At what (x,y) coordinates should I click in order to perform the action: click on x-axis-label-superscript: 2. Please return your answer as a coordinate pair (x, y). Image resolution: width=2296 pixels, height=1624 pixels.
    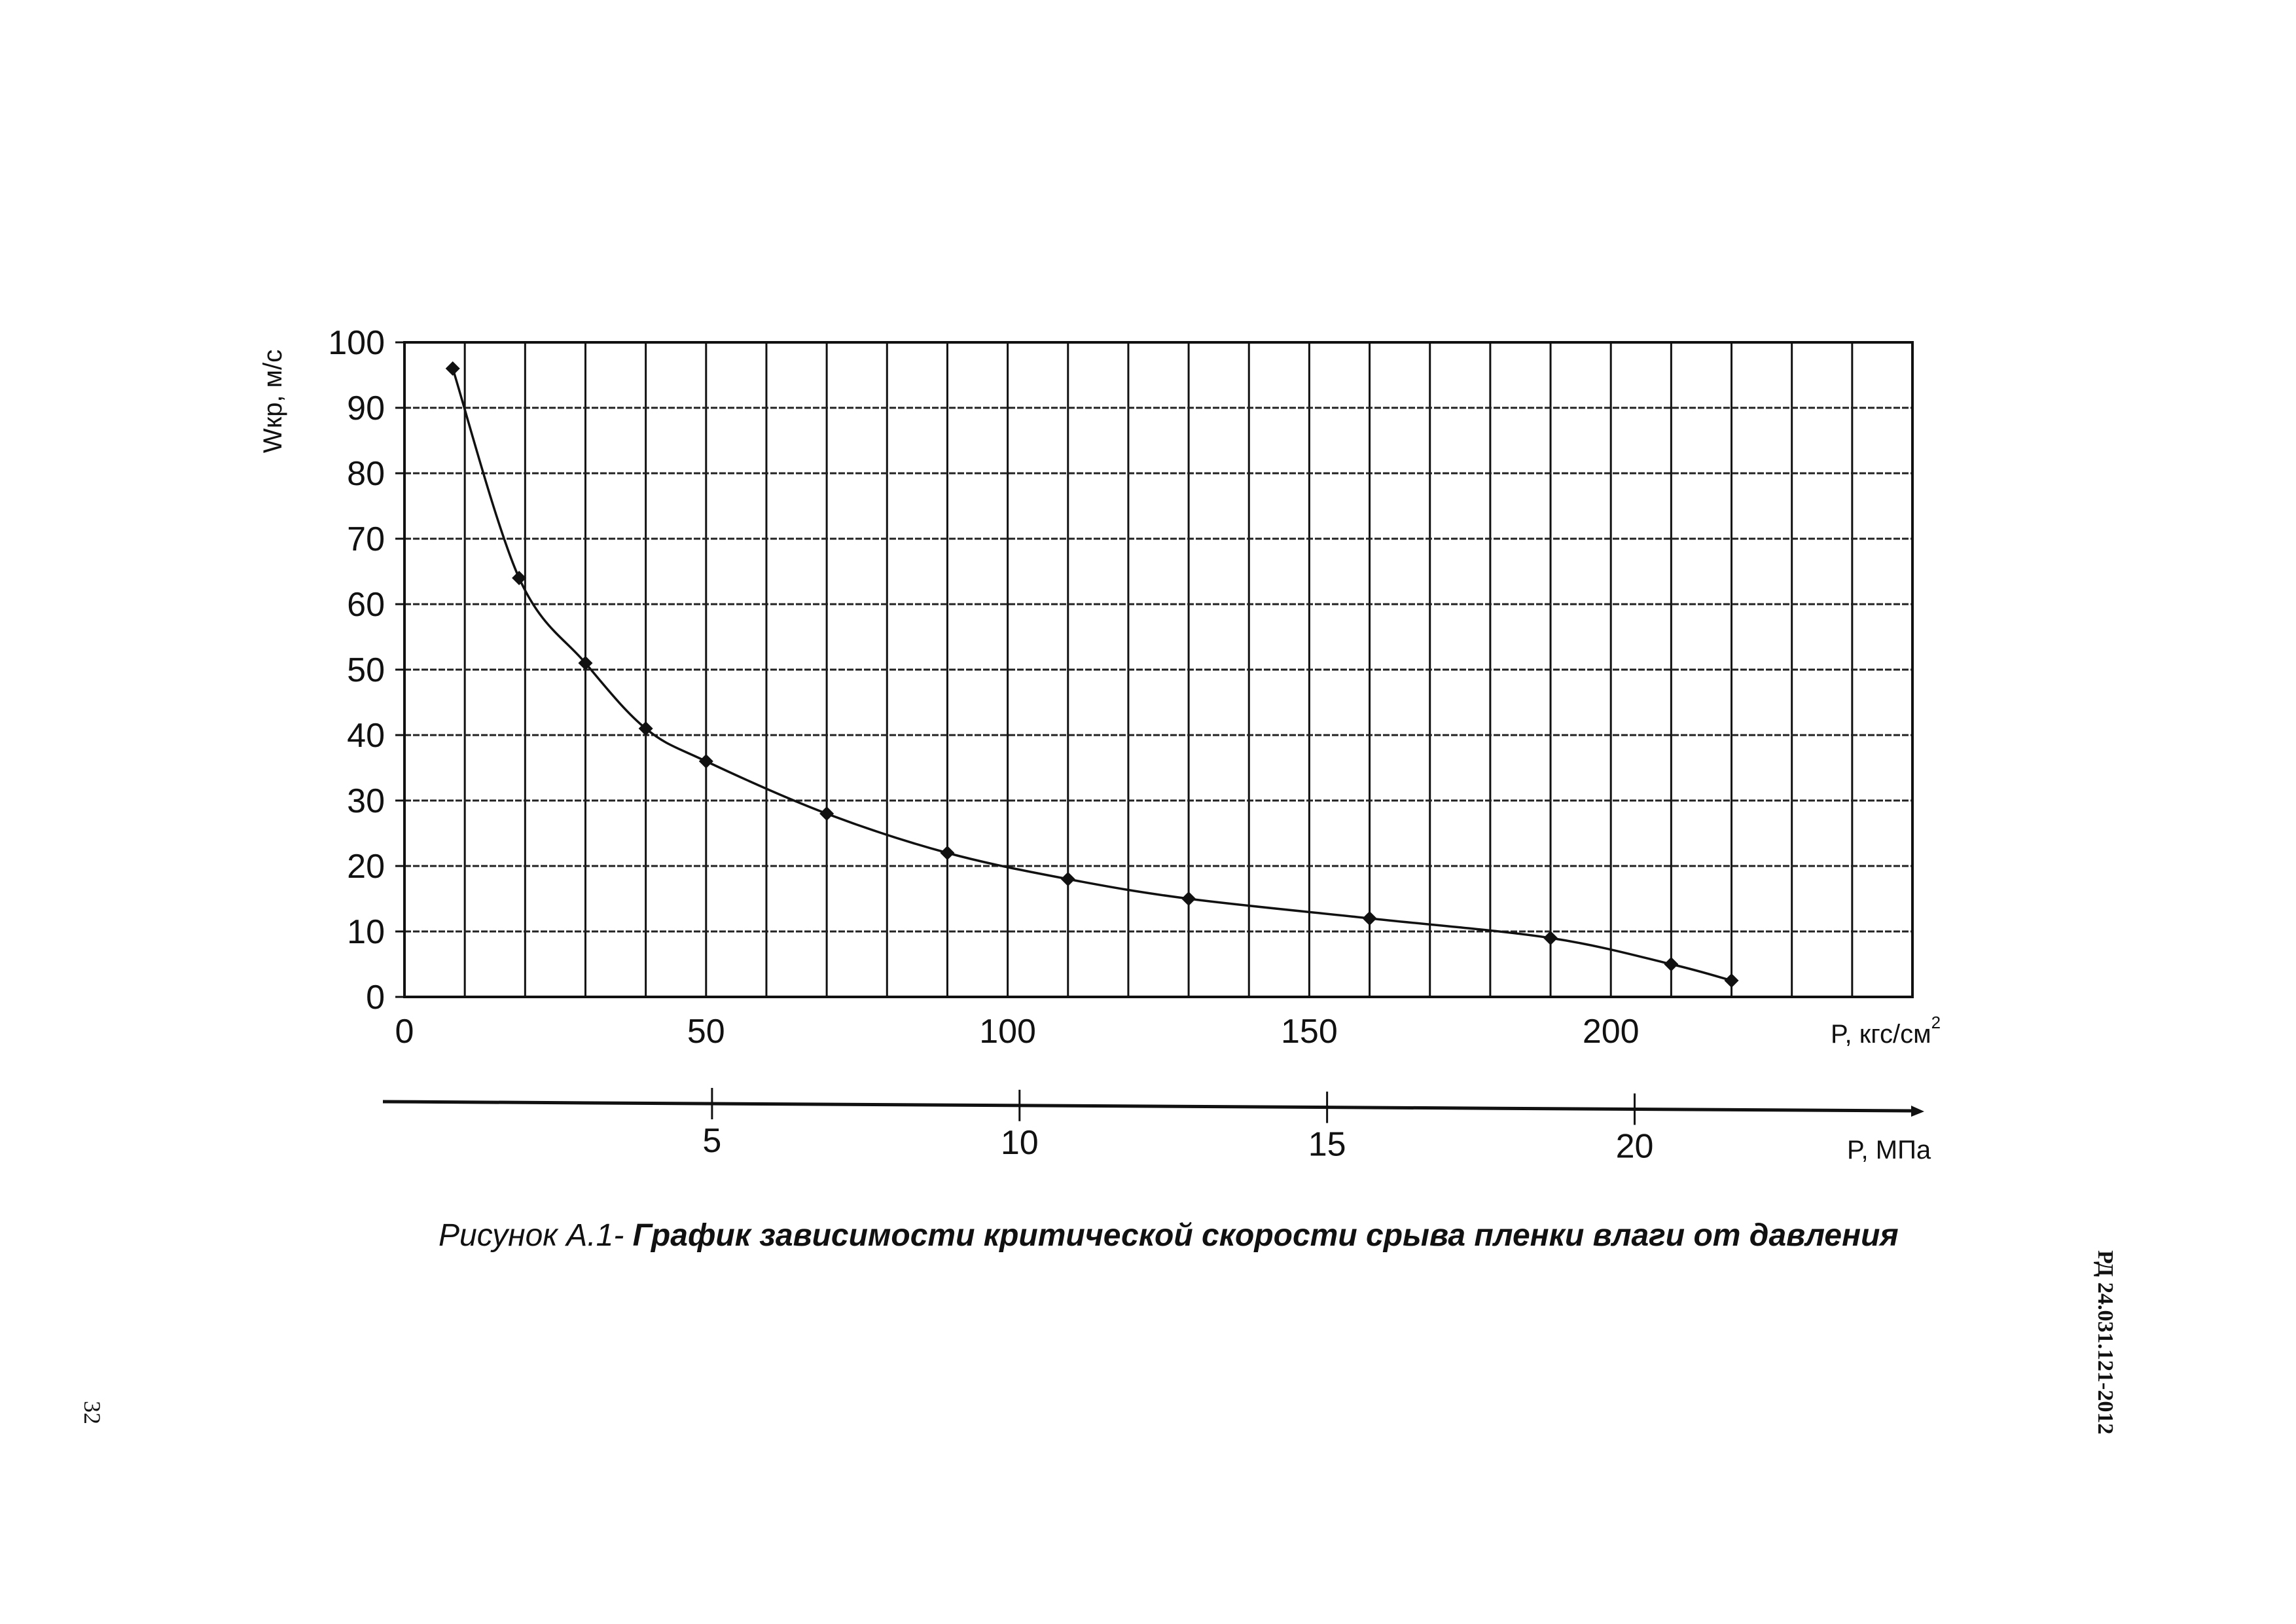
    Looking at the image, I should click on (1936, 1022).